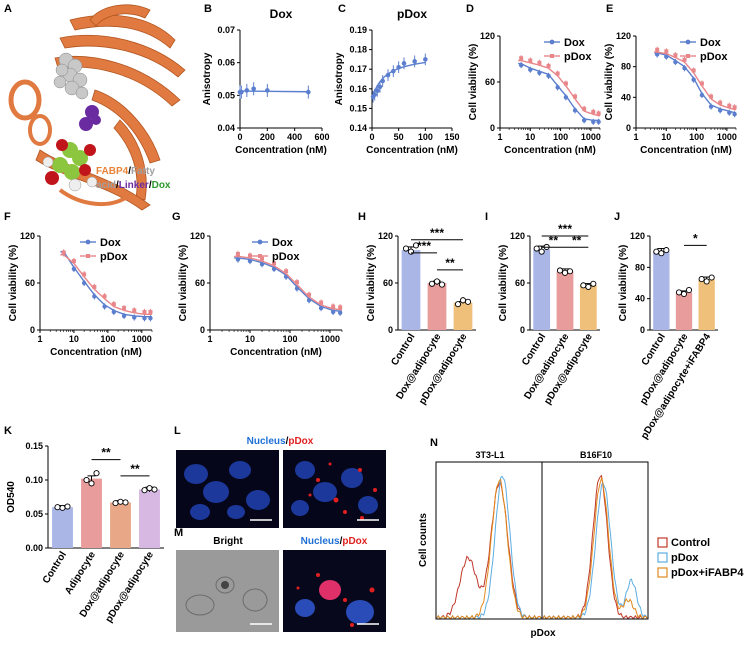 The image size is (752, 652). I want to click on y-tick-label: 0.15, so click(34, 446).